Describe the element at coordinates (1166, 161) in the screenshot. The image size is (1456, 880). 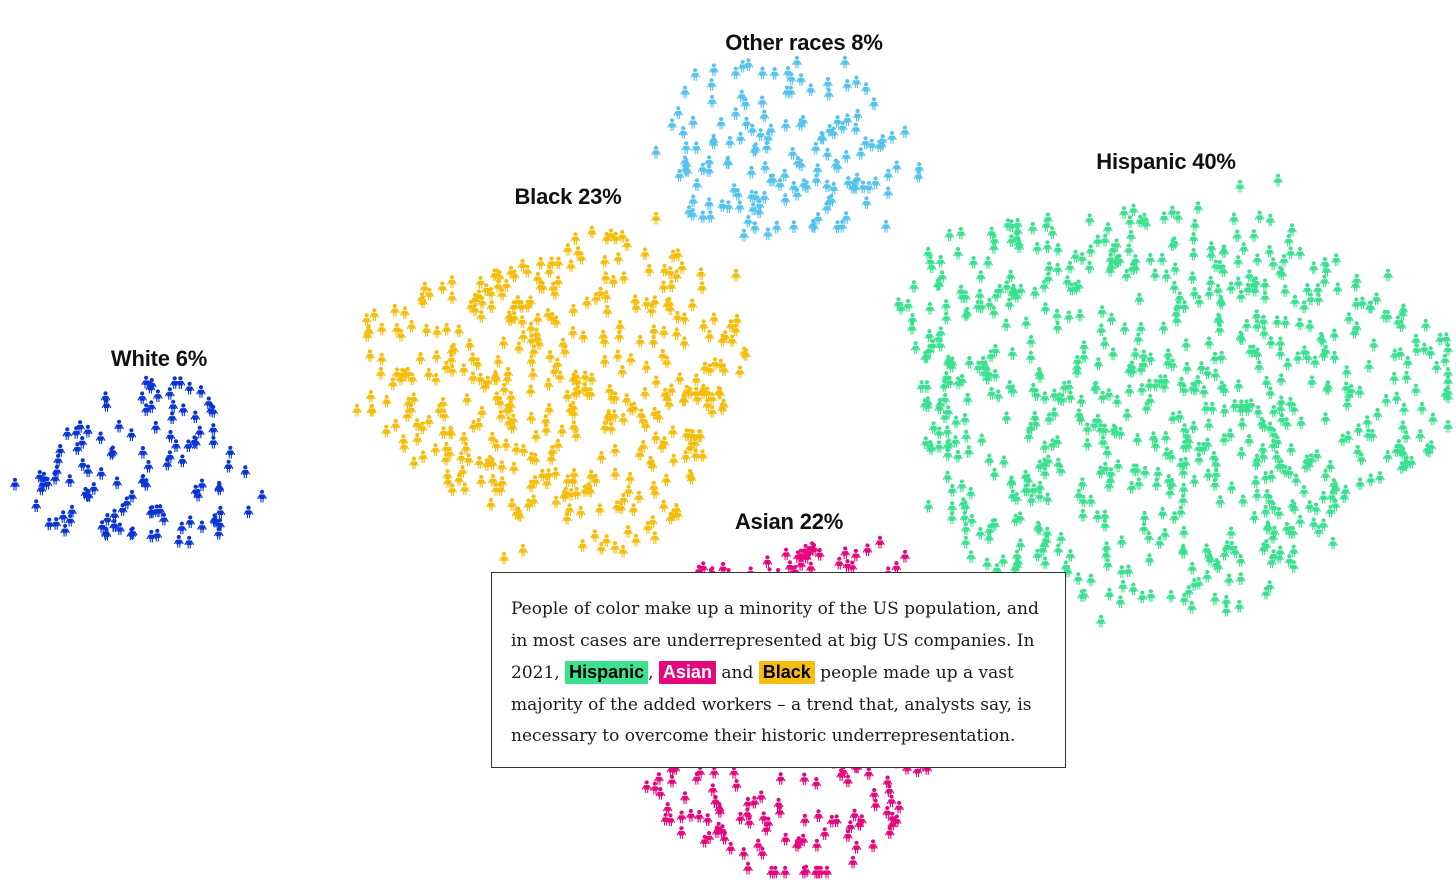
I see `hispanic-group-label: Hispanic 40%` at that location.